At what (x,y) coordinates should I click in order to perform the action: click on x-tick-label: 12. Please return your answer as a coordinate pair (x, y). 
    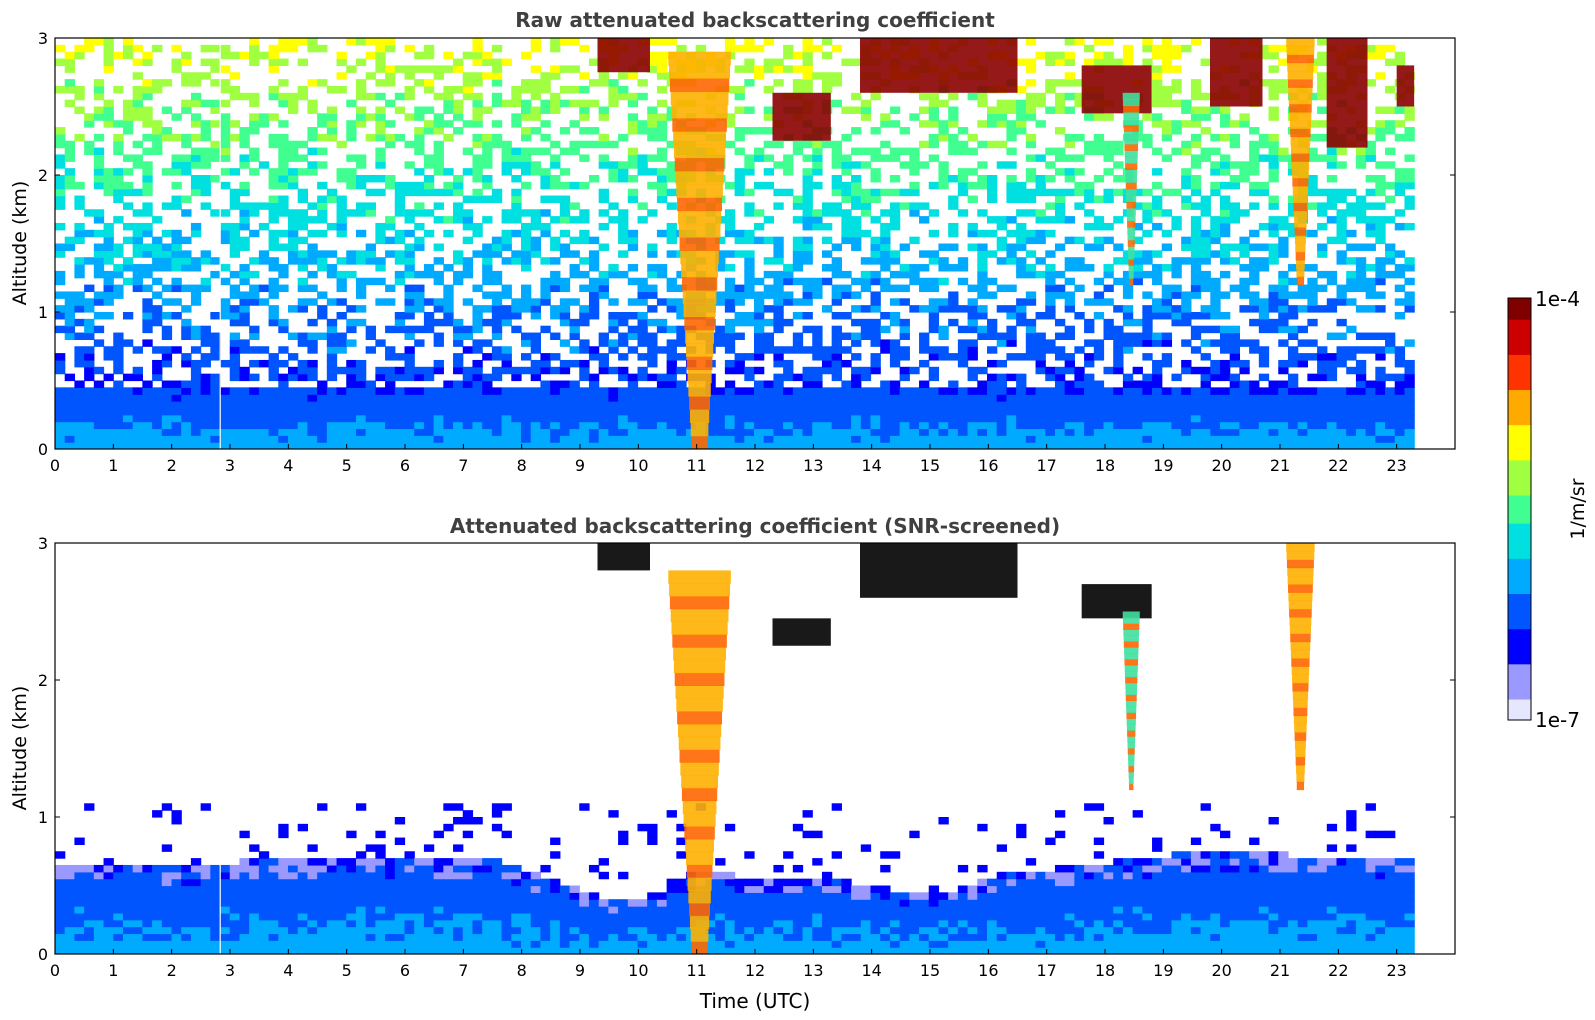
    Looking at the image, I should click on (755, 465).